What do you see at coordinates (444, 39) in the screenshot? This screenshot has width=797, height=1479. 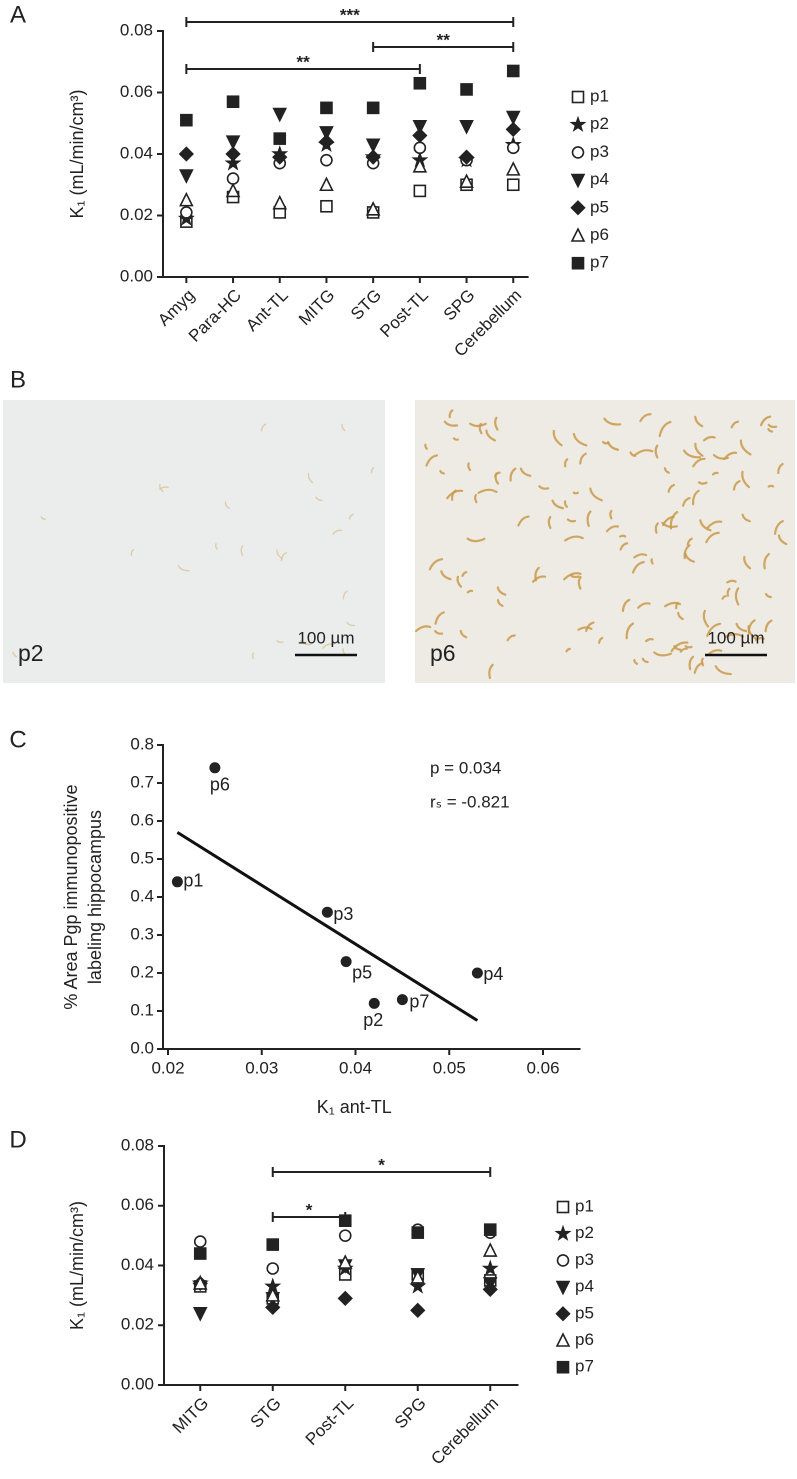 I see `significance-label: **` at bounding box center [444, 39].